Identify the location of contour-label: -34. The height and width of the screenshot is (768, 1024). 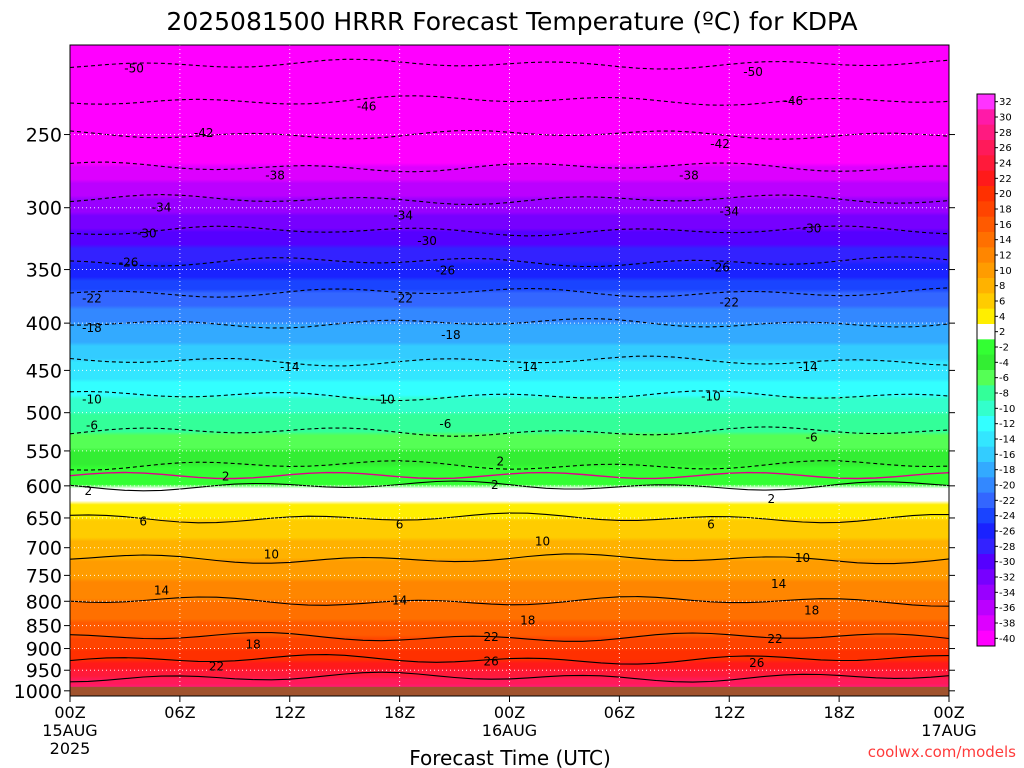
(729, 212).